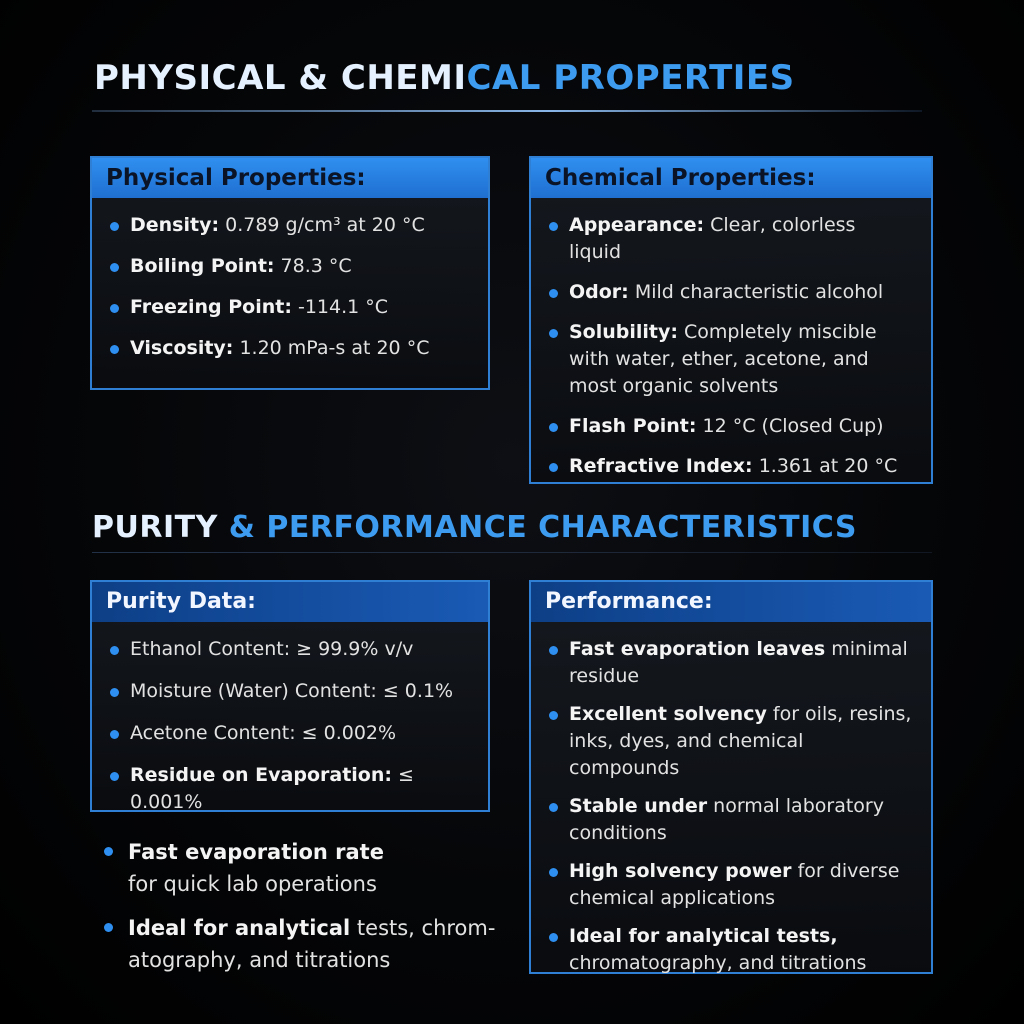 Image resolution: width=1024 pixels, height=1024 pixels. Describe the element at coordinates (731, 602) in the screenshot. I see `panel-header: Performance:` at that location.